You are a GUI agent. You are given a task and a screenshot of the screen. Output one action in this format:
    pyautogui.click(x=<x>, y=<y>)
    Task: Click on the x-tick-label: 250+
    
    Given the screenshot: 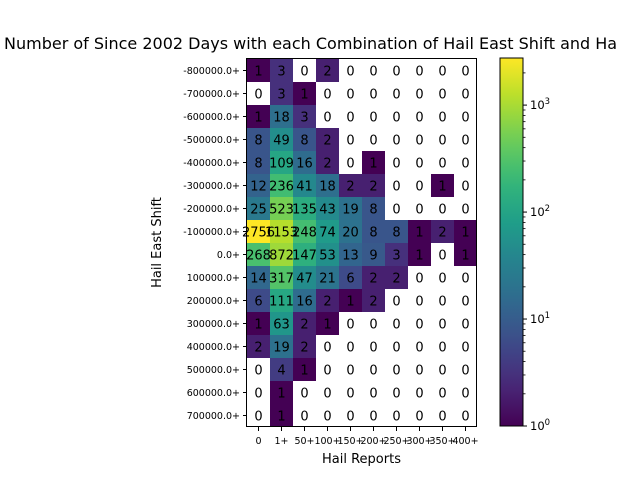 What is the action you would take?
    pyautogui.click(x=396, y=441)
    